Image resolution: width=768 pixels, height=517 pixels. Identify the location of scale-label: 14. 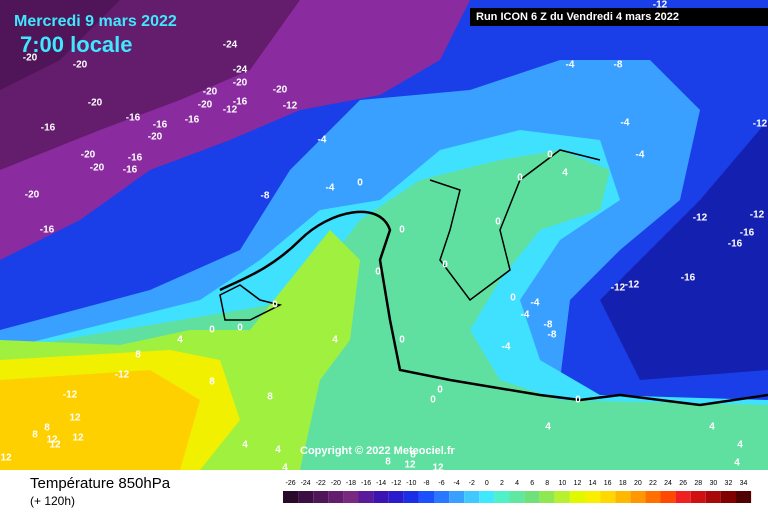
(593, 483).